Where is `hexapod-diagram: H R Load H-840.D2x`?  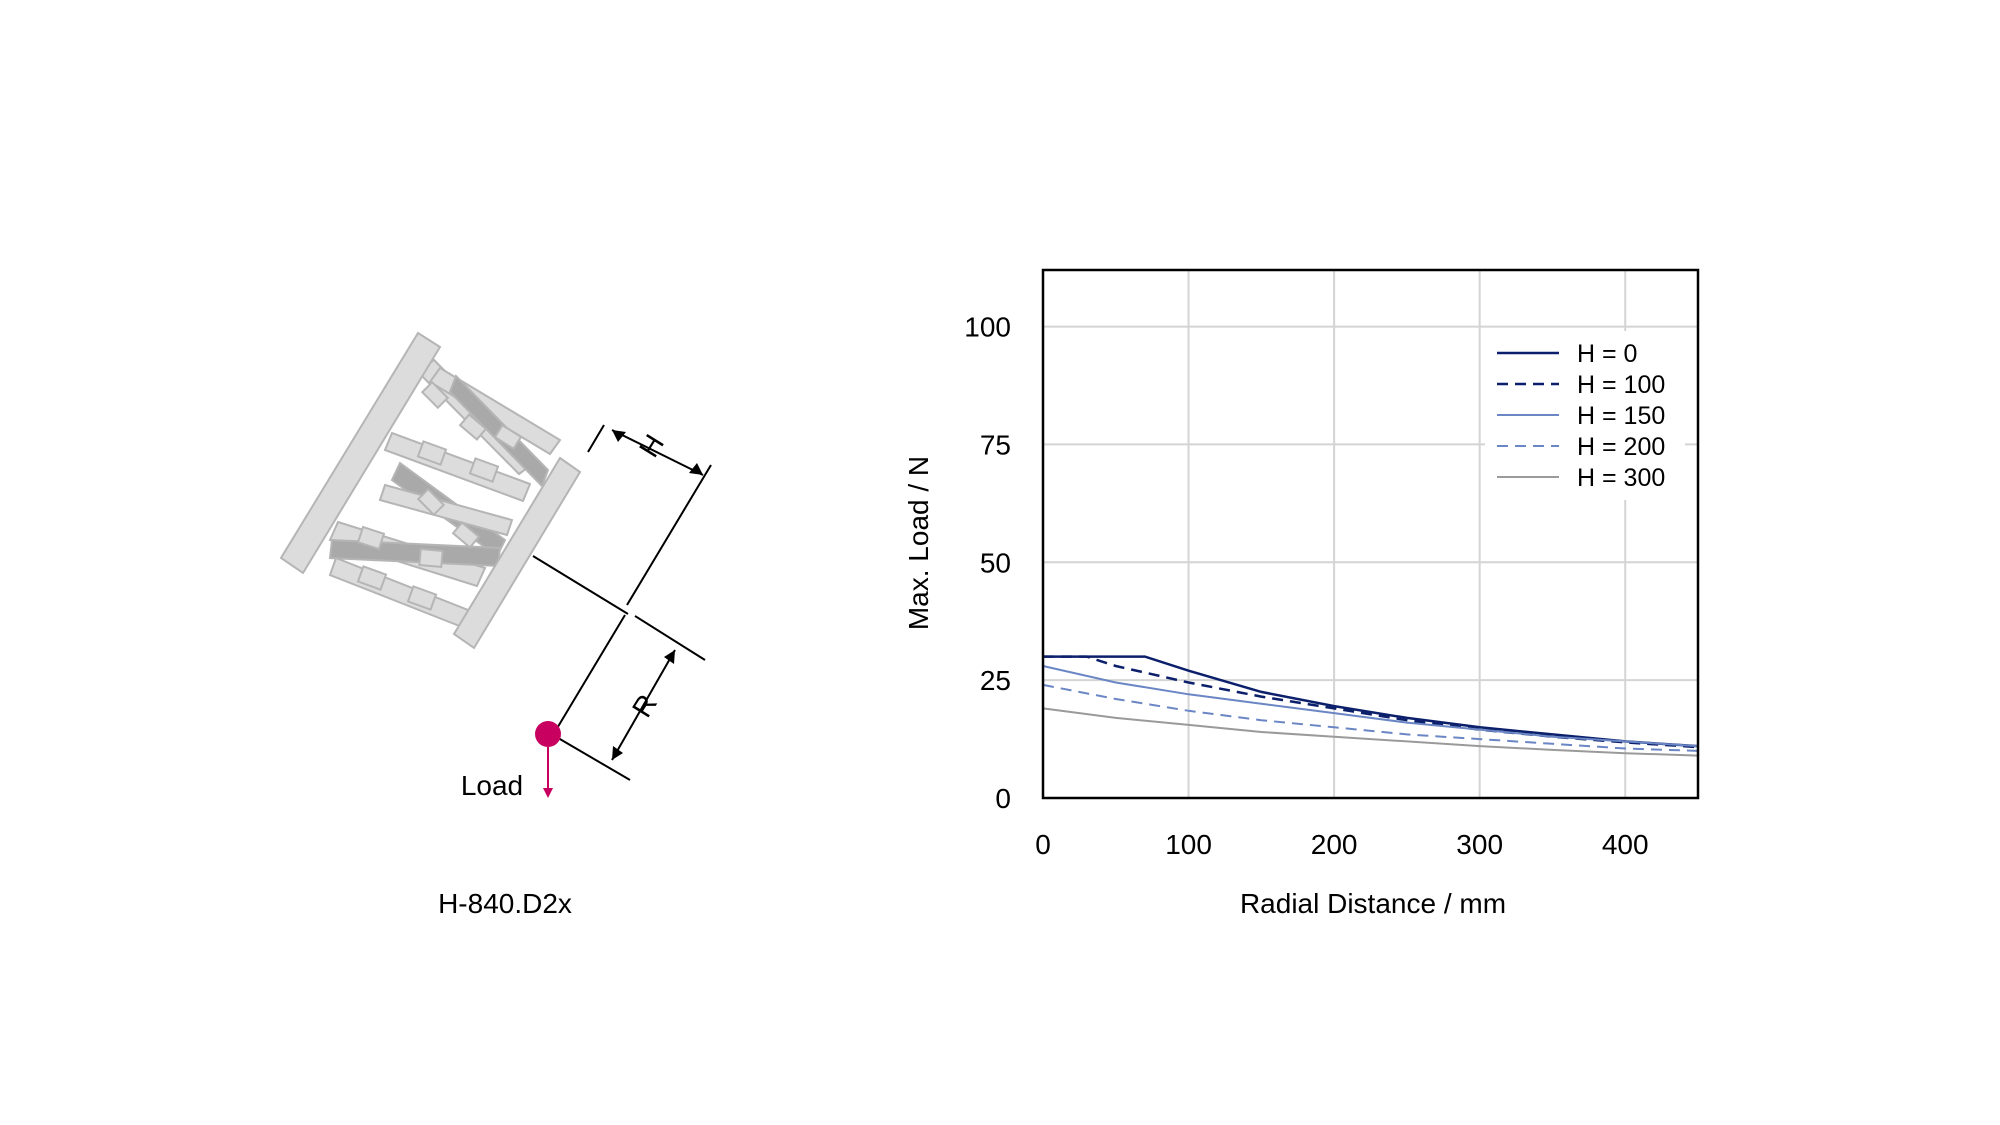
hexapod-diagram: H R Load H-840.D2x is located at coordinates (495, 625).